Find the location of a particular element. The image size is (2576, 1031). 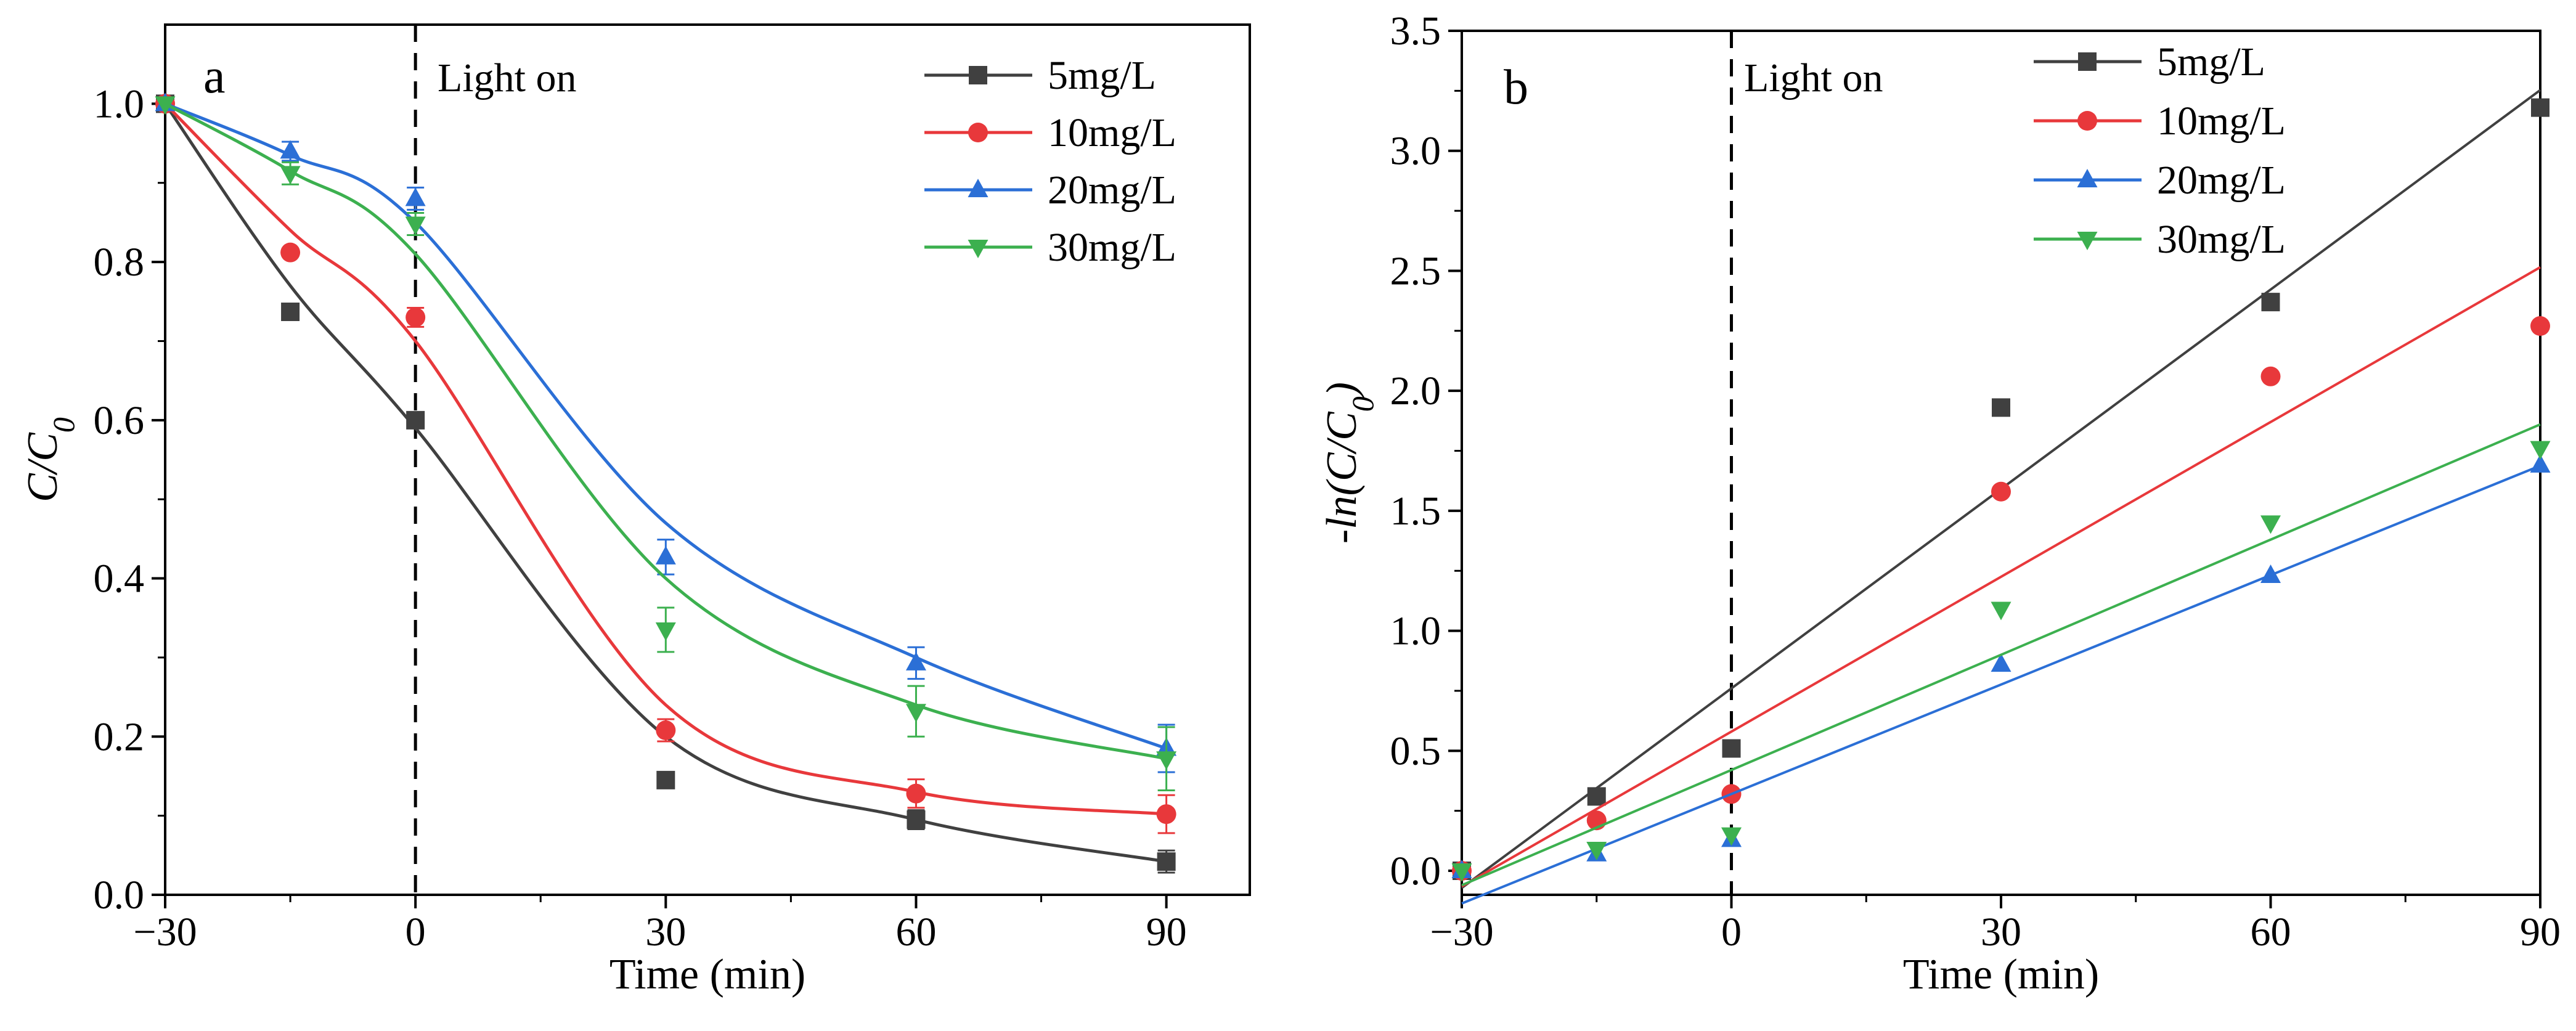

y-tick-label: 1.0 is located at coordinates (119, 103).